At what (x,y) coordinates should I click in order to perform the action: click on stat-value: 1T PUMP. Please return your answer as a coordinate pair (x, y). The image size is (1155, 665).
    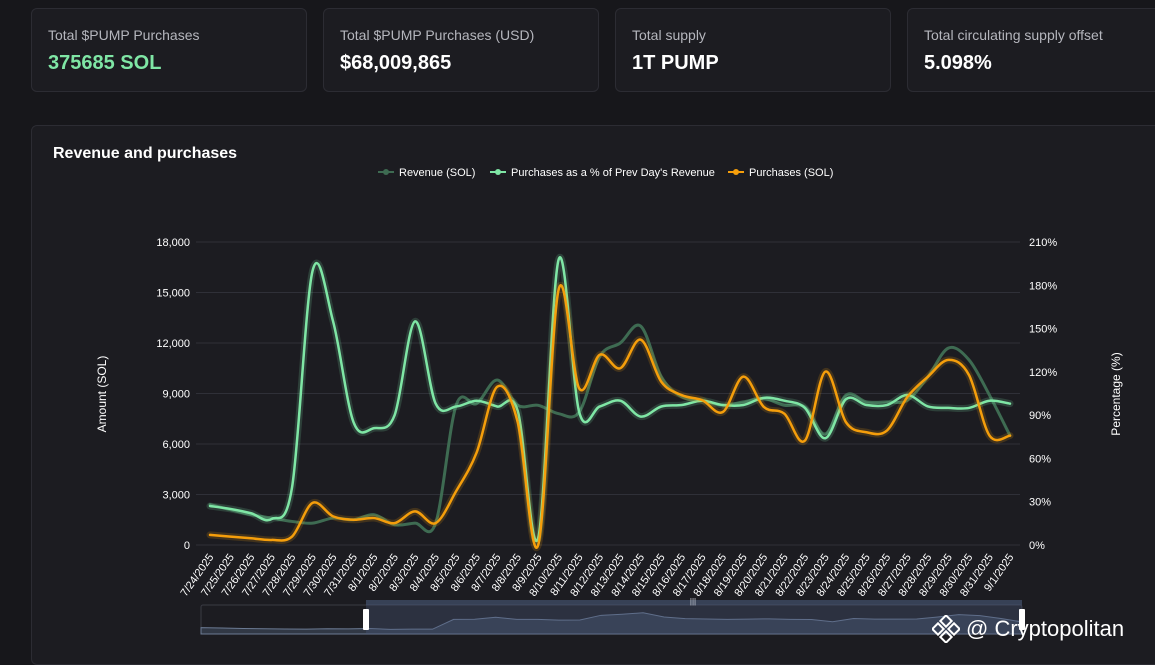
    Looking at the image, I should click on (675, 63).